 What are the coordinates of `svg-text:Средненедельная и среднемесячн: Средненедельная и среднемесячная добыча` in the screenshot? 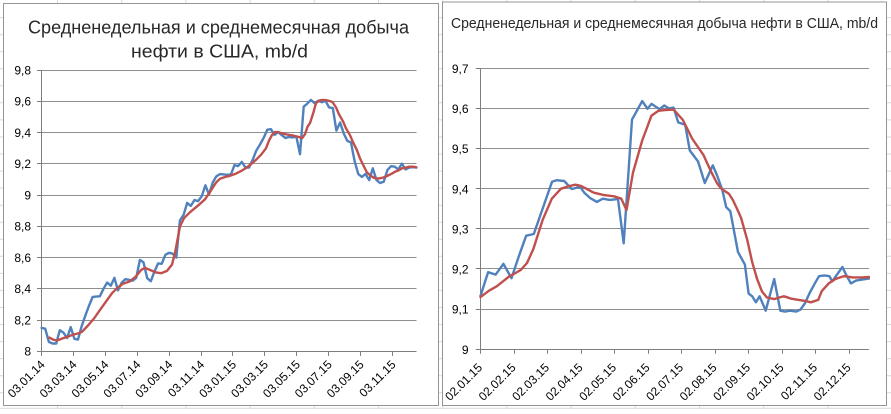 It's located at (219, 28).